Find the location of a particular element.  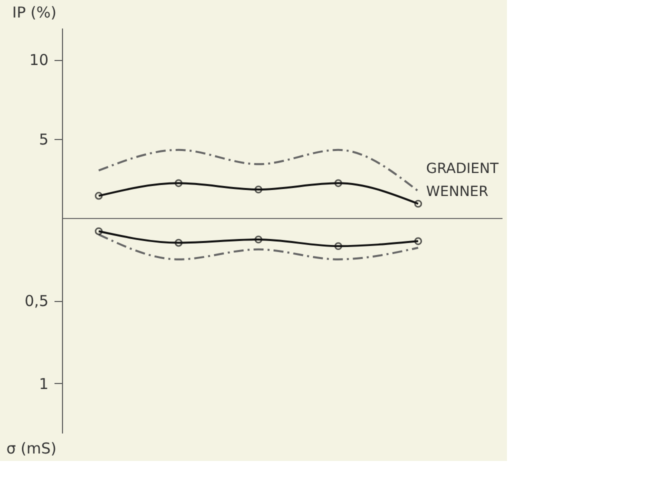

y-axis-title: σ (mS) is located at coordinates (31, 449).